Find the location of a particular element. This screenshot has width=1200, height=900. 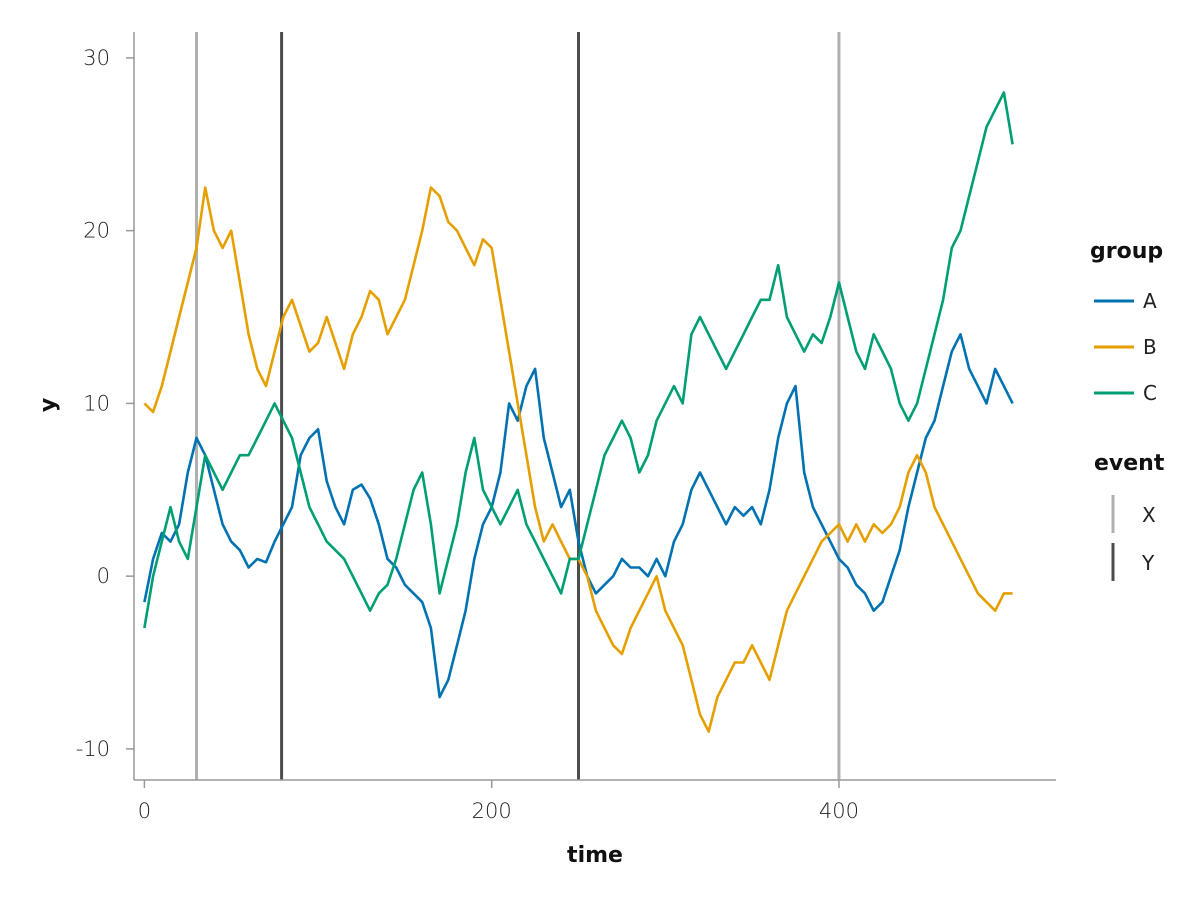

y-ticks: -10 0 10 20 30 is located at coordinates (105, 403).